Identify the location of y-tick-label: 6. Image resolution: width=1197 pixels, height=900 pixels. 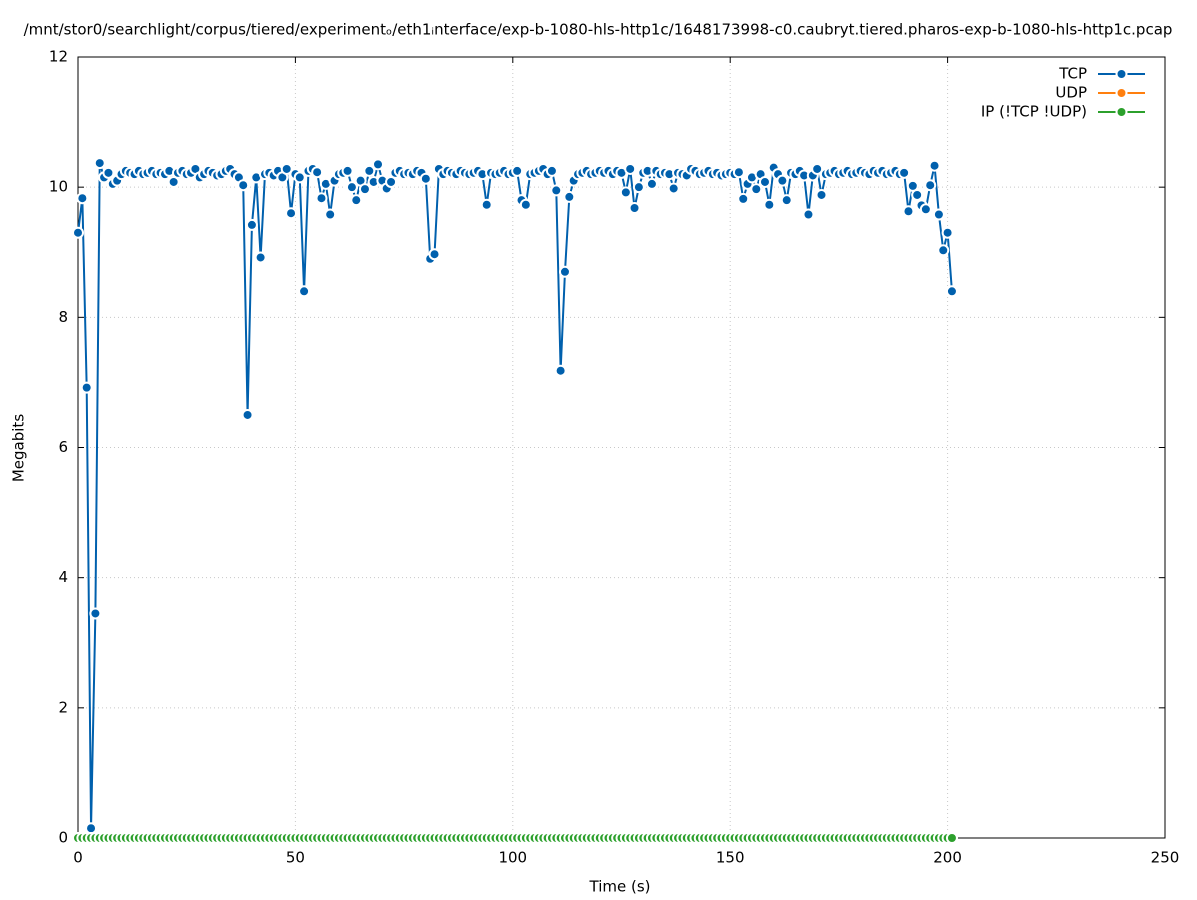
(63, 447).